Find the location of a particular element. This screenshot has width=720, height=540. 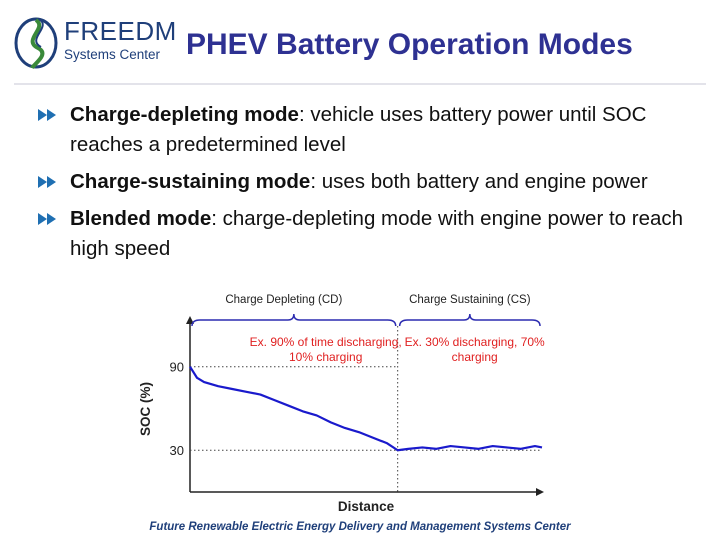

bullet-term: Blended mode is located at coordinates (141, 218).